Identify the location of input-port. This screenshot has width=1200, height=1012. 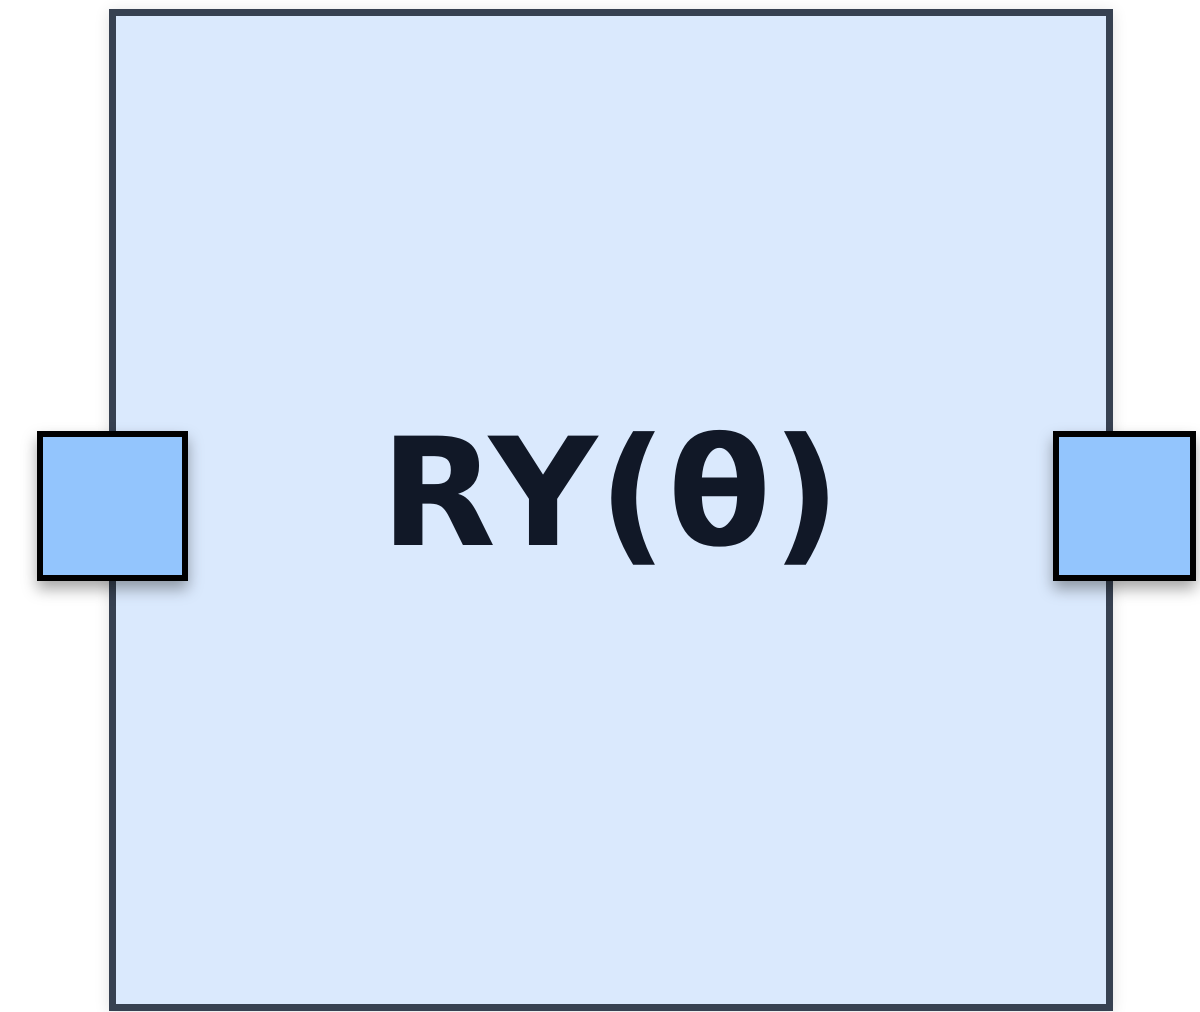
(112, 506).